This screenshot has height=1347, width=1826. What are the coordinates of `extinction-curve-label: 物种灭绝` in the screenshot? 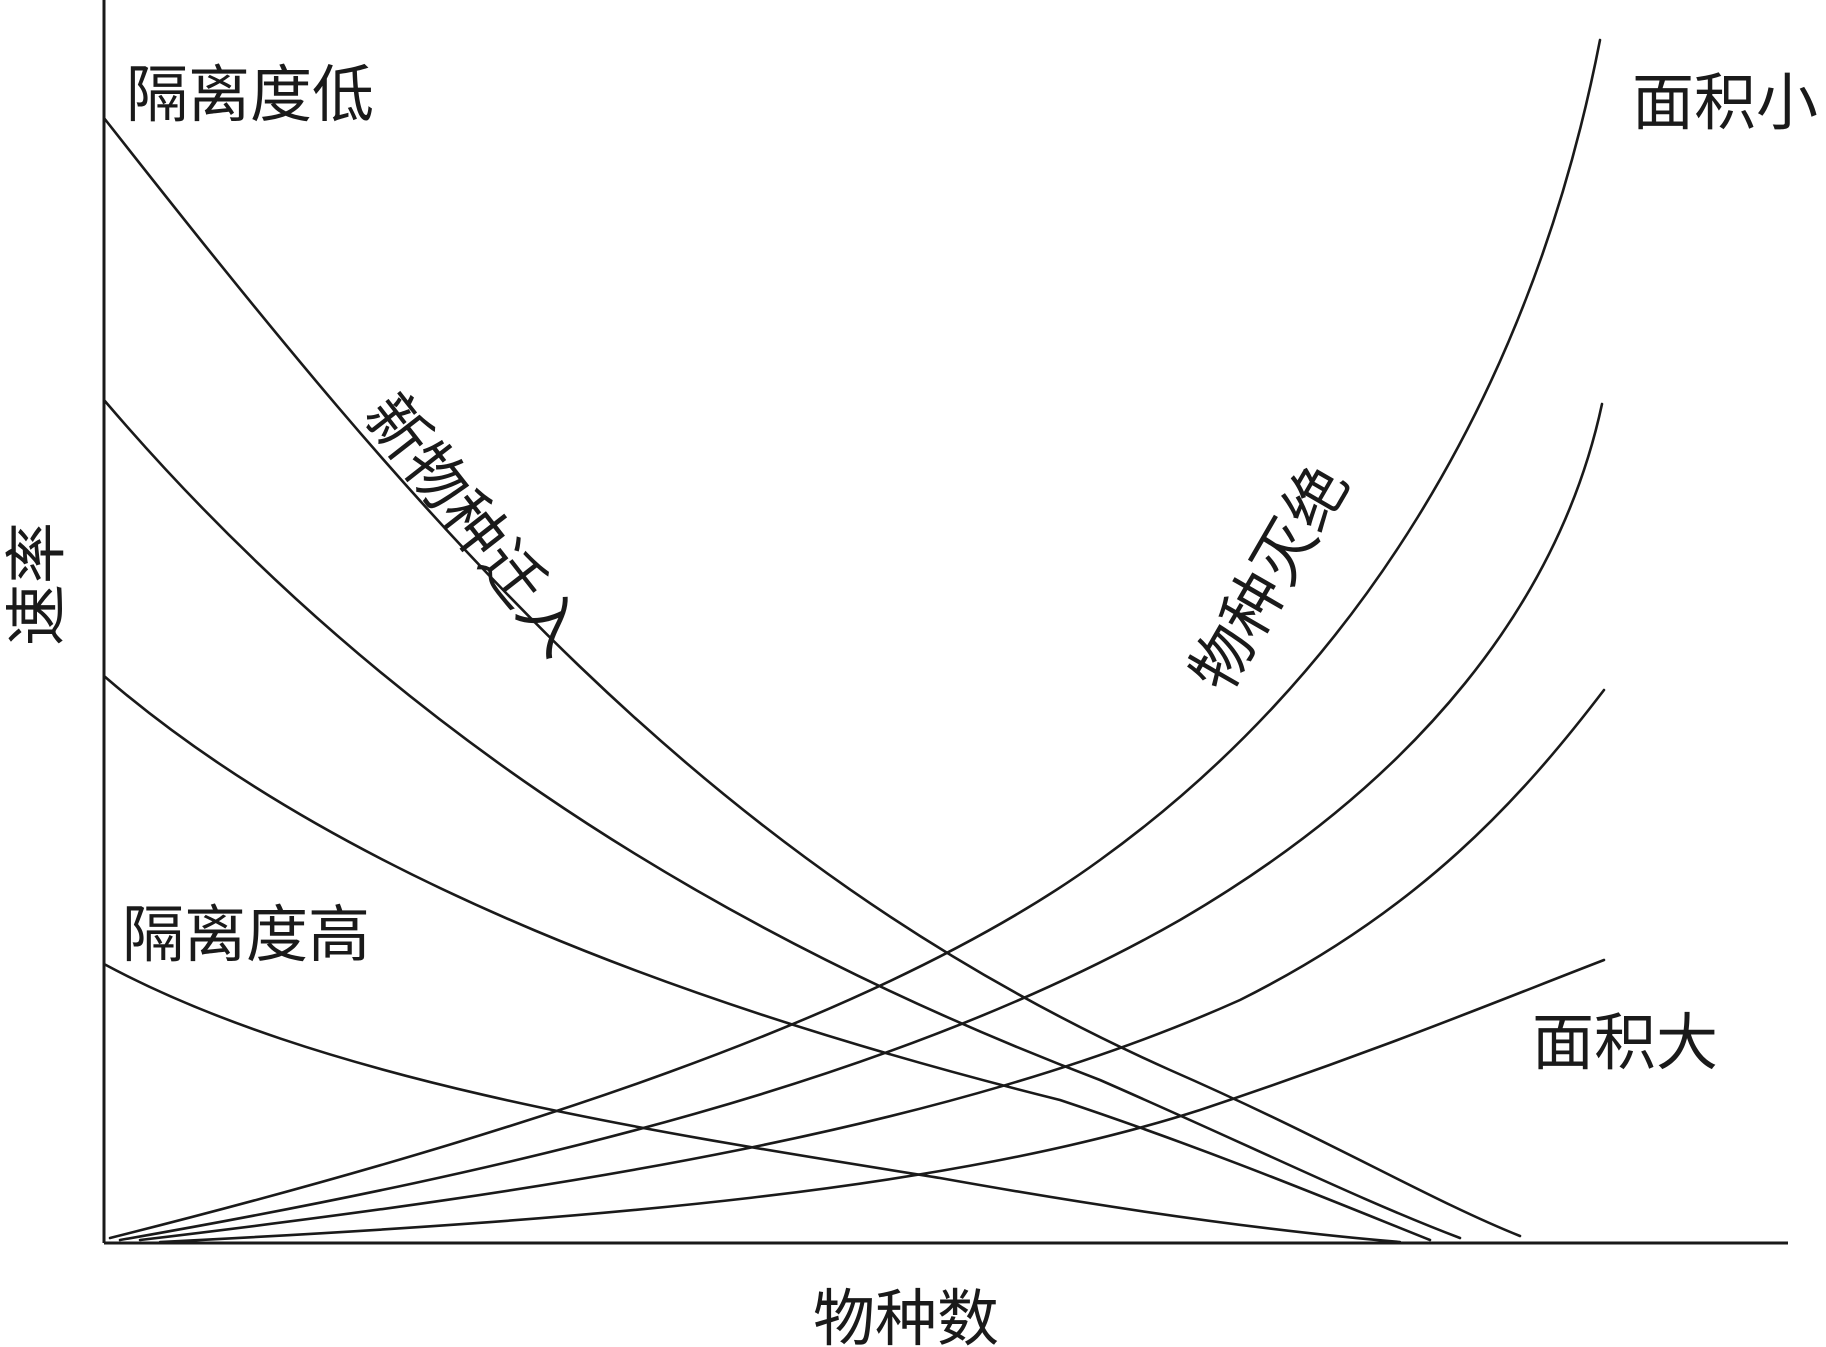 It's located at (1269, 577).